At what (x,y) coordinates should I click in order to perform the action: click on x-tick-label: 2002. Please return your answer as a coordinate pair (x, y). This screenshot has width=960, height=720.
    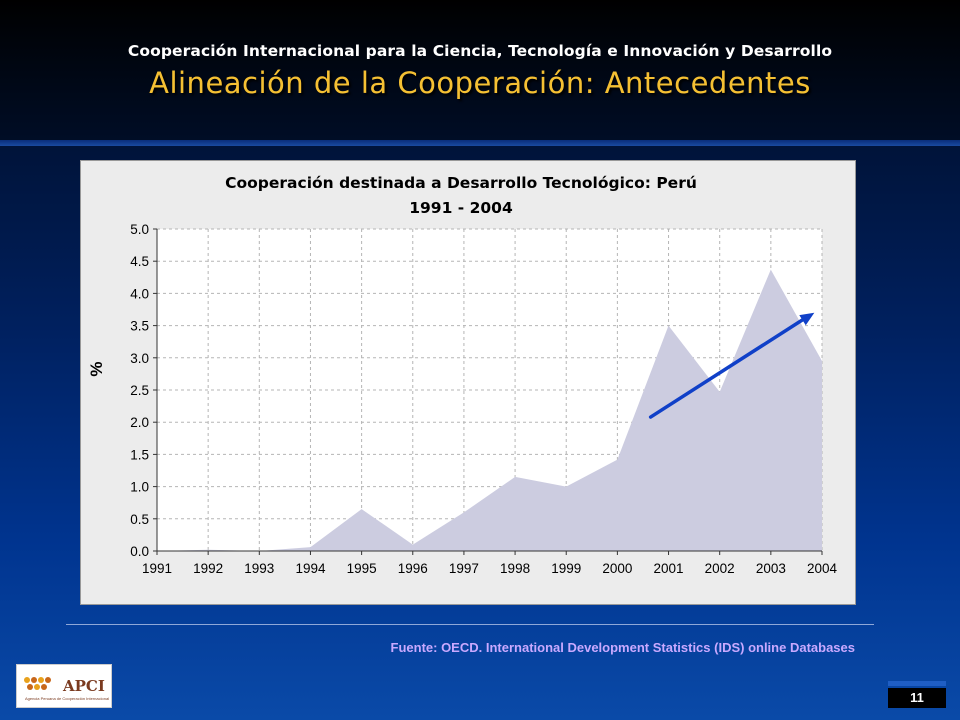
    Looking at the image, I should click on (720, 568).